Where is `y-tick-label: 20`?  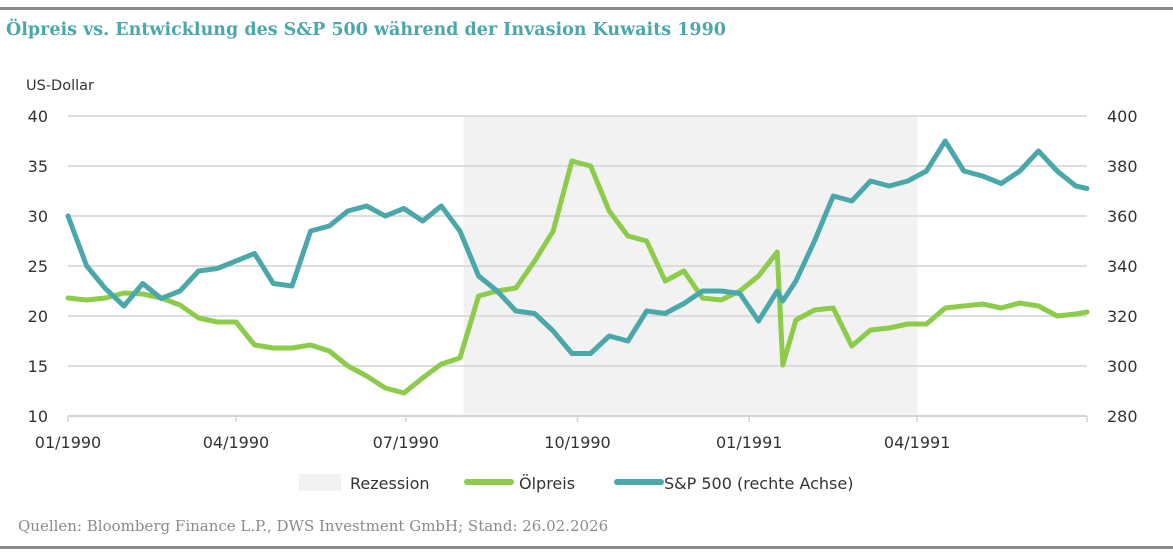
y-tick-label: 20 is located at coordinates (38, 316).